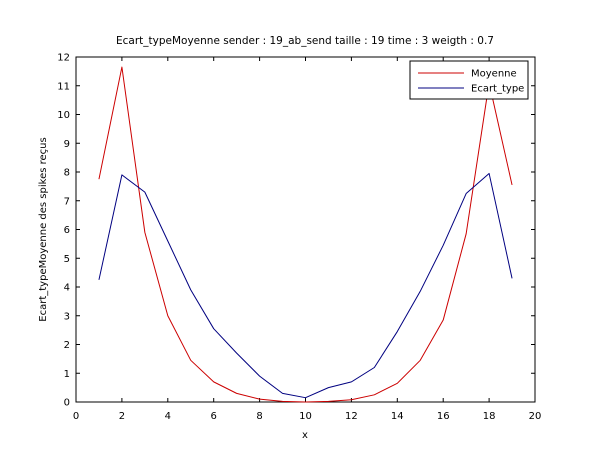 This screenshot has height=460, width=610. Describe the element at coordinates (67, 259) in the screenshot. I see `y-tick-label: 5` at that location.